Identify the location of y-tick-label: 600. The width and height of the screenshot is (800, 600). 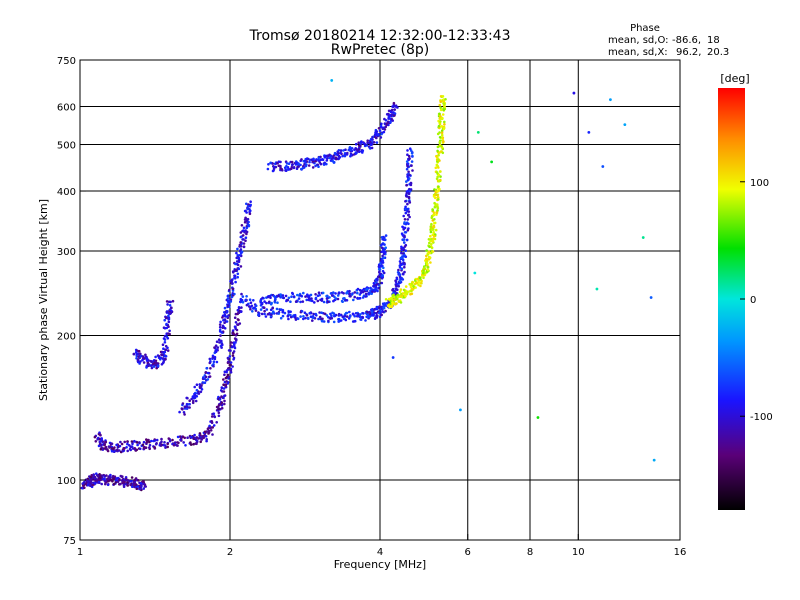
(66, 108).